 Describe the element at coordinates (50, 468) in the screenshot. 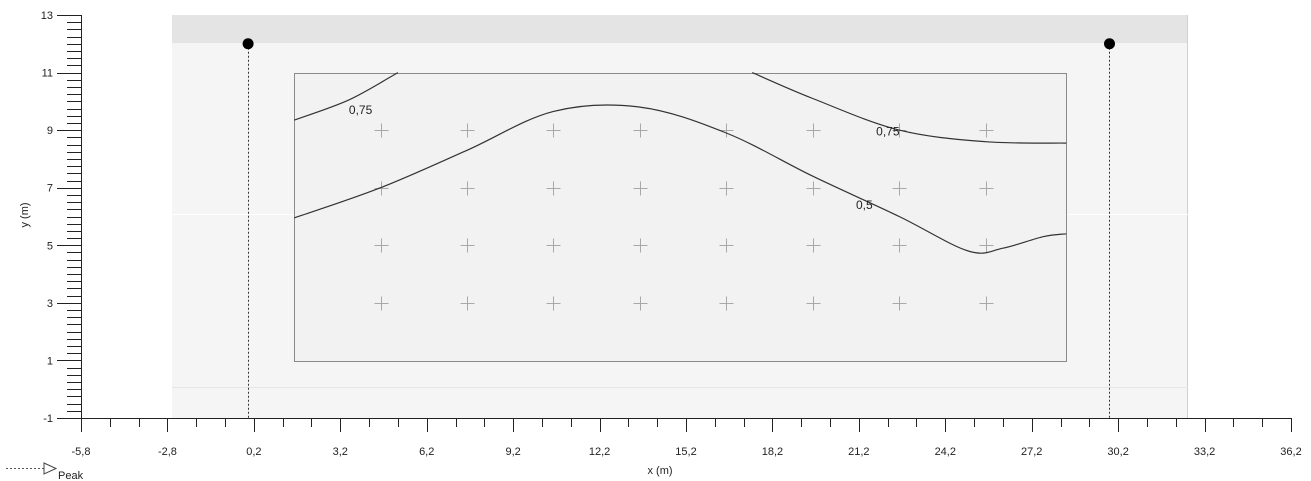

I see `peak-arrow-icon` at that location.